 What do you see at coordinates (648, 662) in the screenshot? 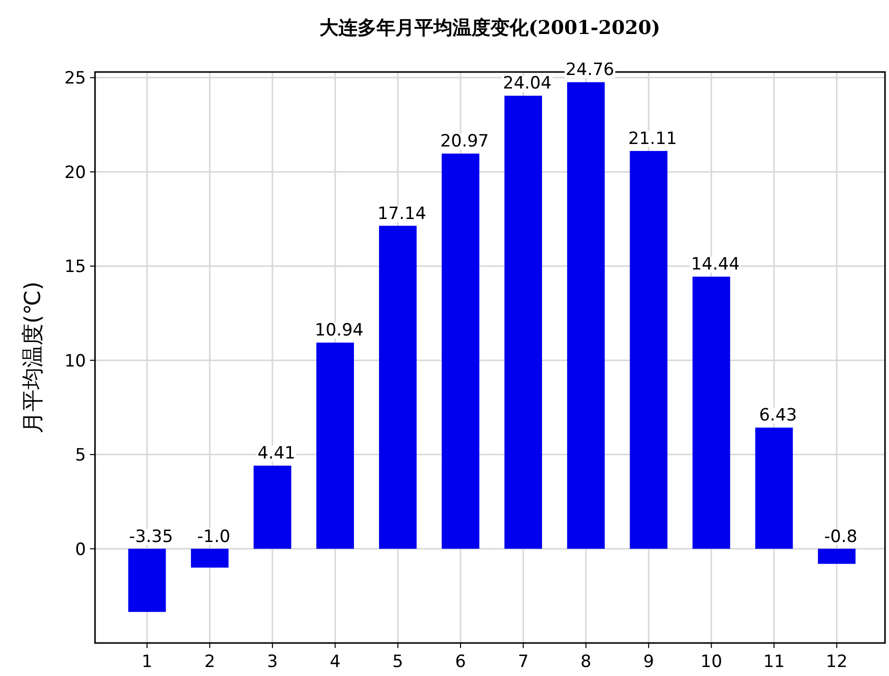
I see `x-tick-label: 9` at bounding box center [648, 662].